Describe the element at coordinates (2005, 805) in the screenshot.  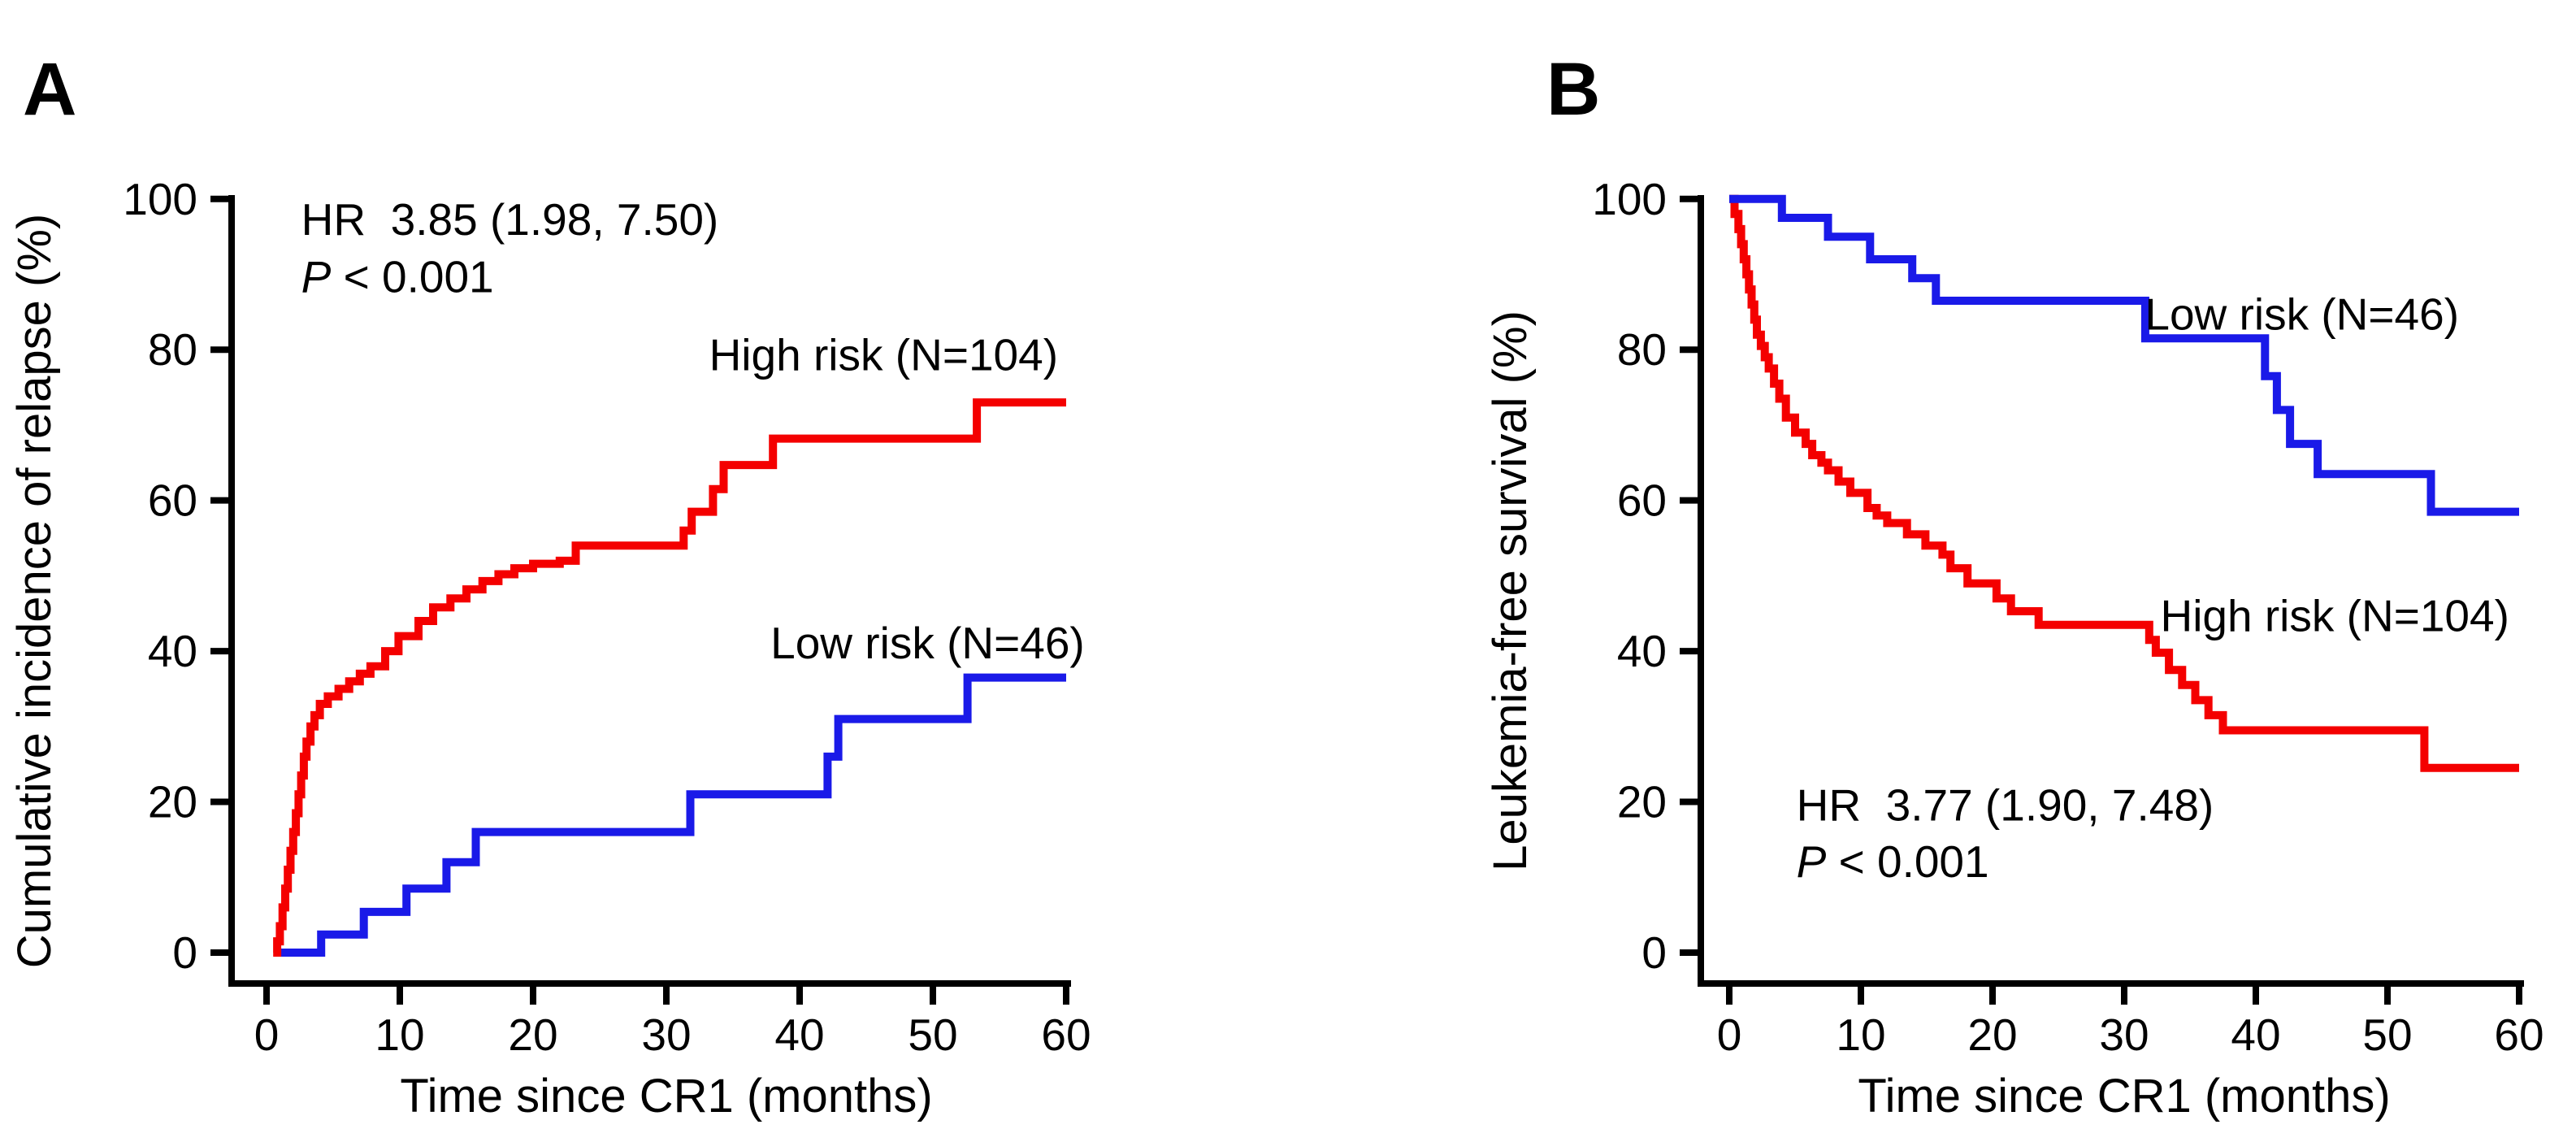
I see `hr-annotation: HR 3.77 (1.90, 7.48)` at that location.